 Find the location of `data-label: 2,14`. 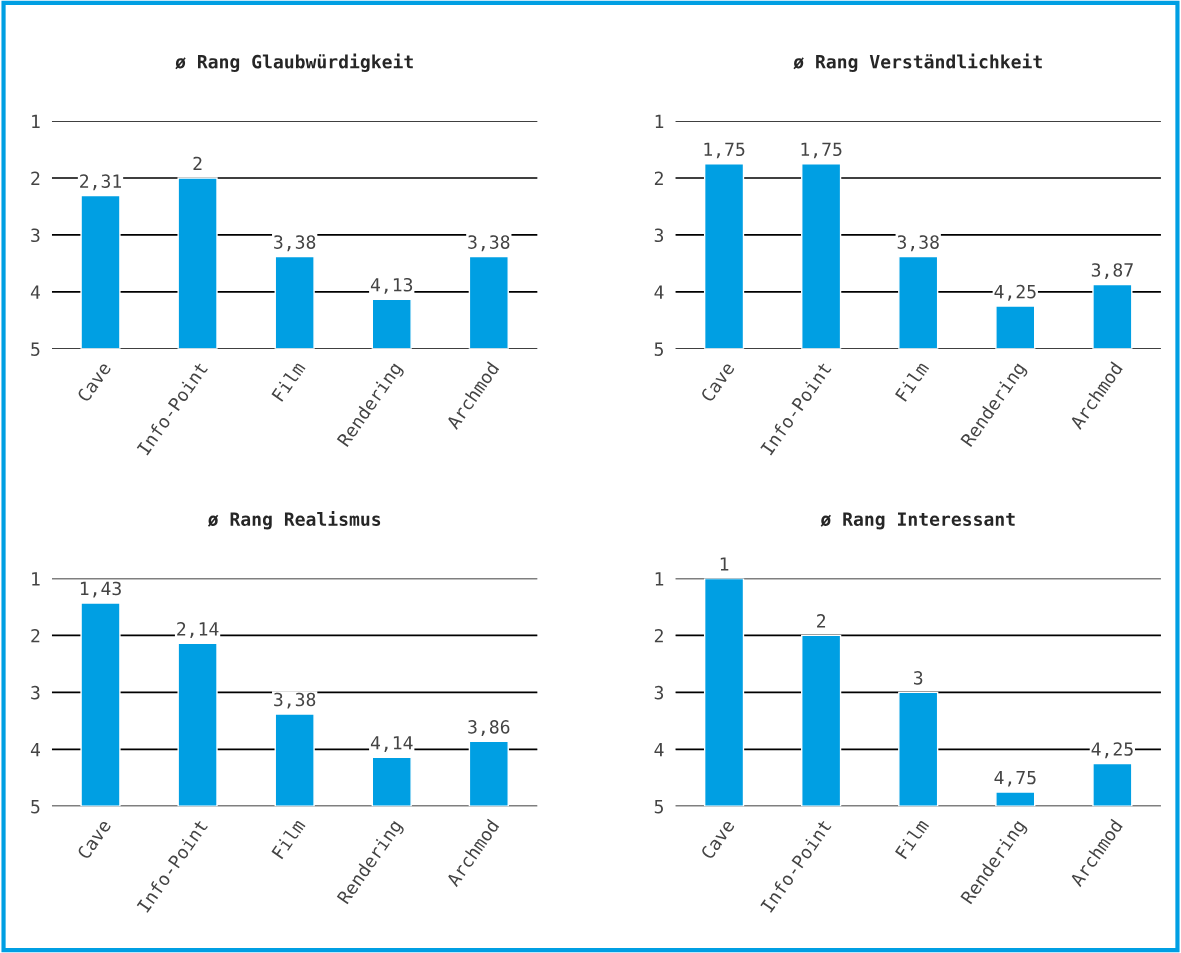

data-label: 2,14 is located at coordinates (198, 630).